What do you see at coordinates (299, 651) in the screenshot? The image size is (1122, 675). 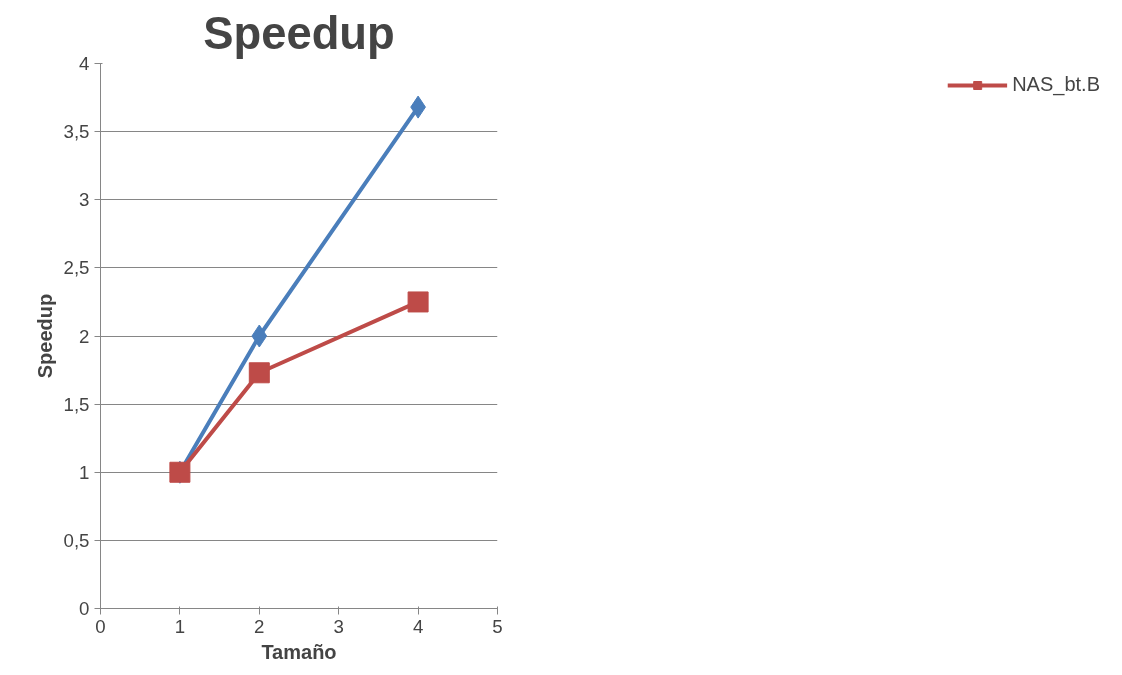 I see `x-axis-title: Tamaño` at bounding box center [299, 651].